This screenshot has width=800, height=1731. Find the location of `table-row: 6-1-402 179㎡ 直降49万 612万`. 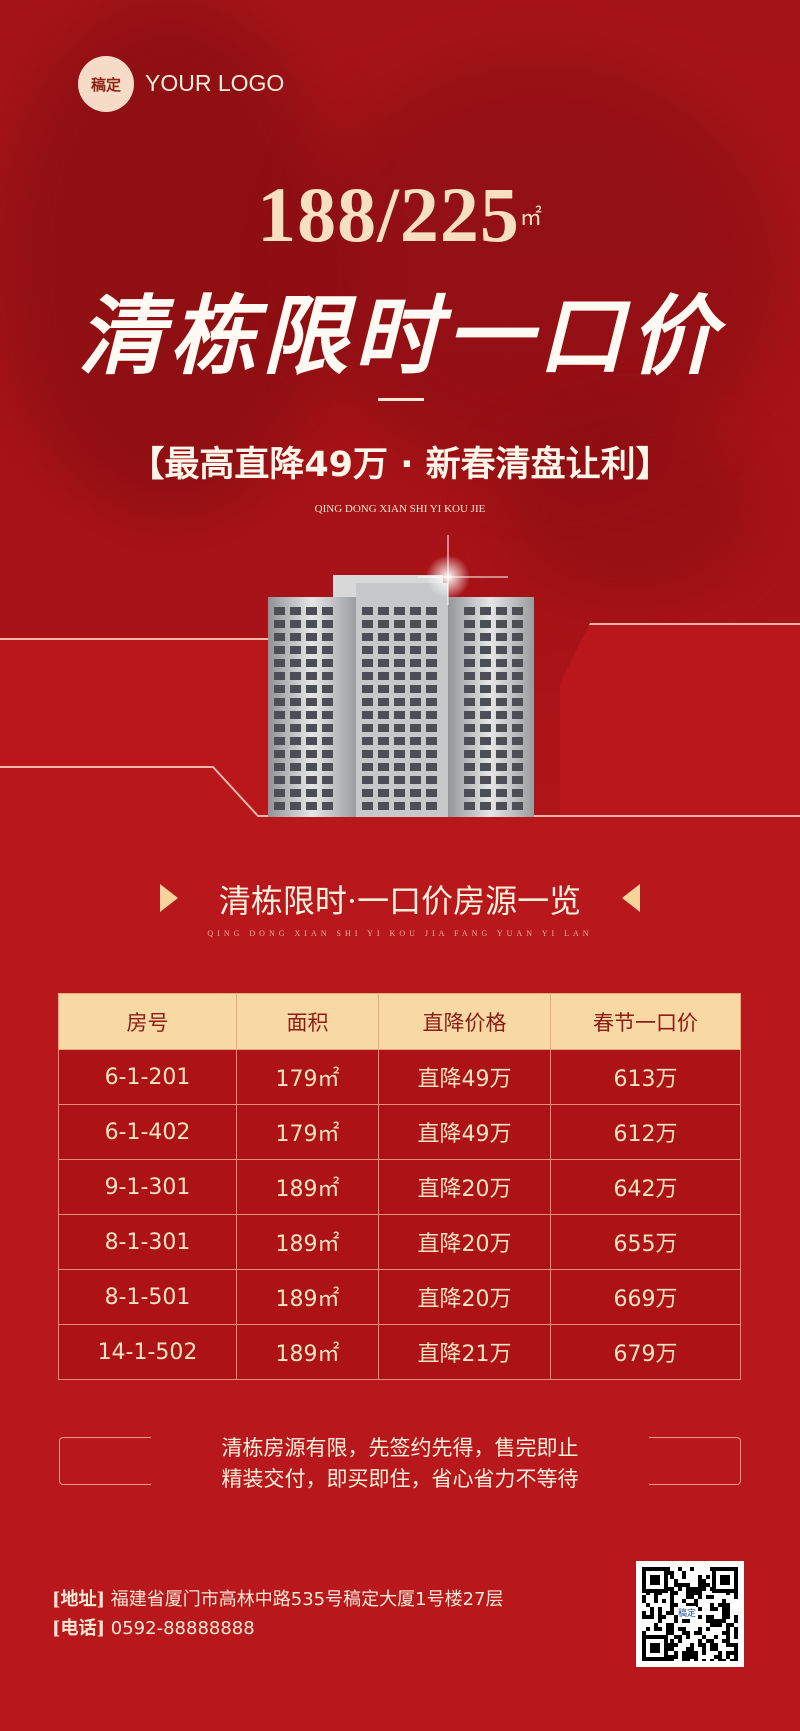

table-row: 6-1-402 179㎡ 直降49万 612万 is located at coordinates (399, 1132).